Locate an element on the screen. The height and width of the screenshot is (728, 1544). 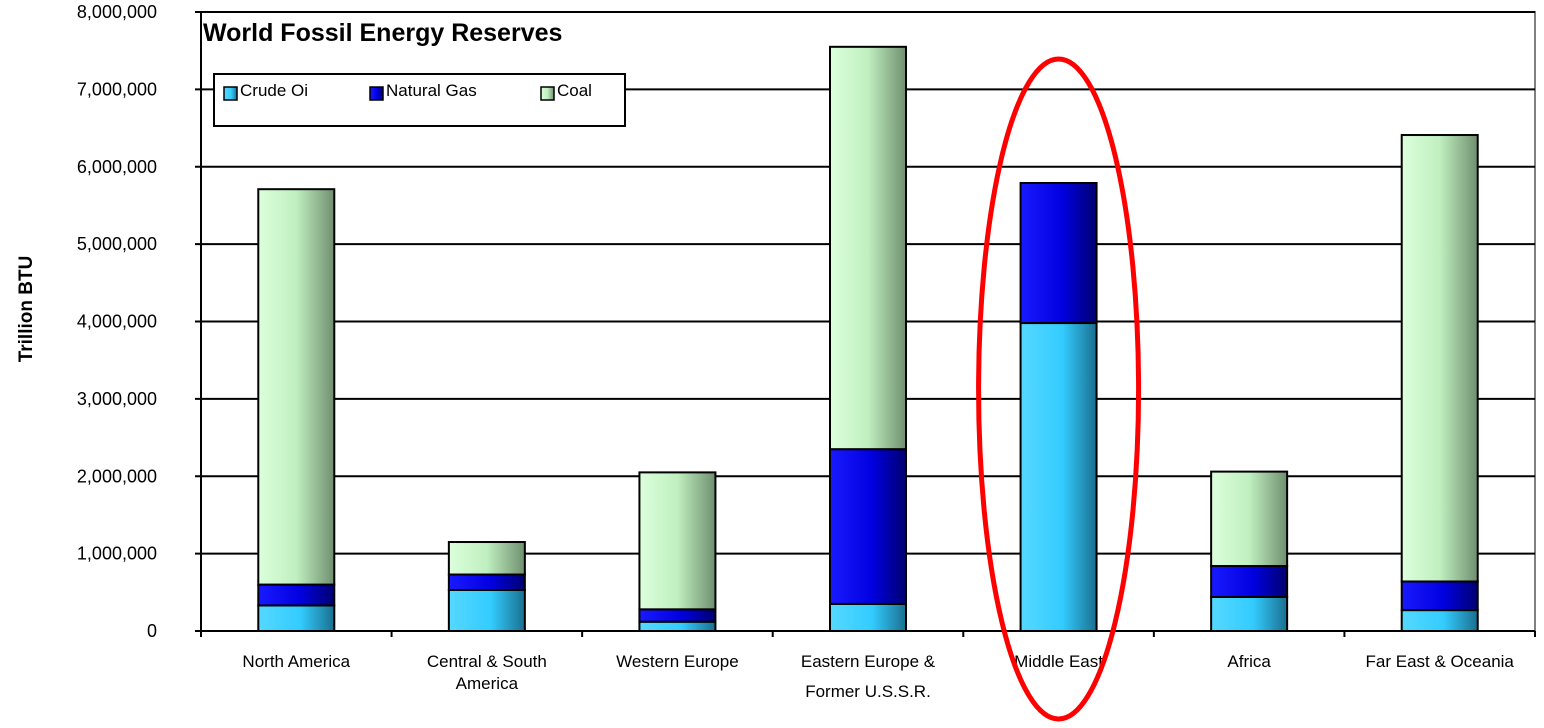
x-category-label: Far East & Oceania is located at coordinates (1440, 661).